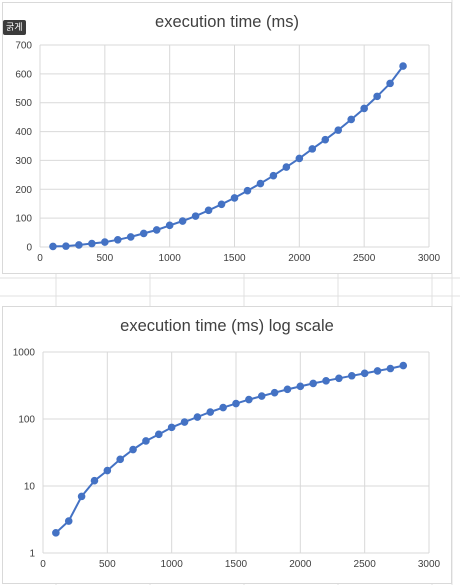  I want to click on y-tick-label: 300, so click(23, 161).